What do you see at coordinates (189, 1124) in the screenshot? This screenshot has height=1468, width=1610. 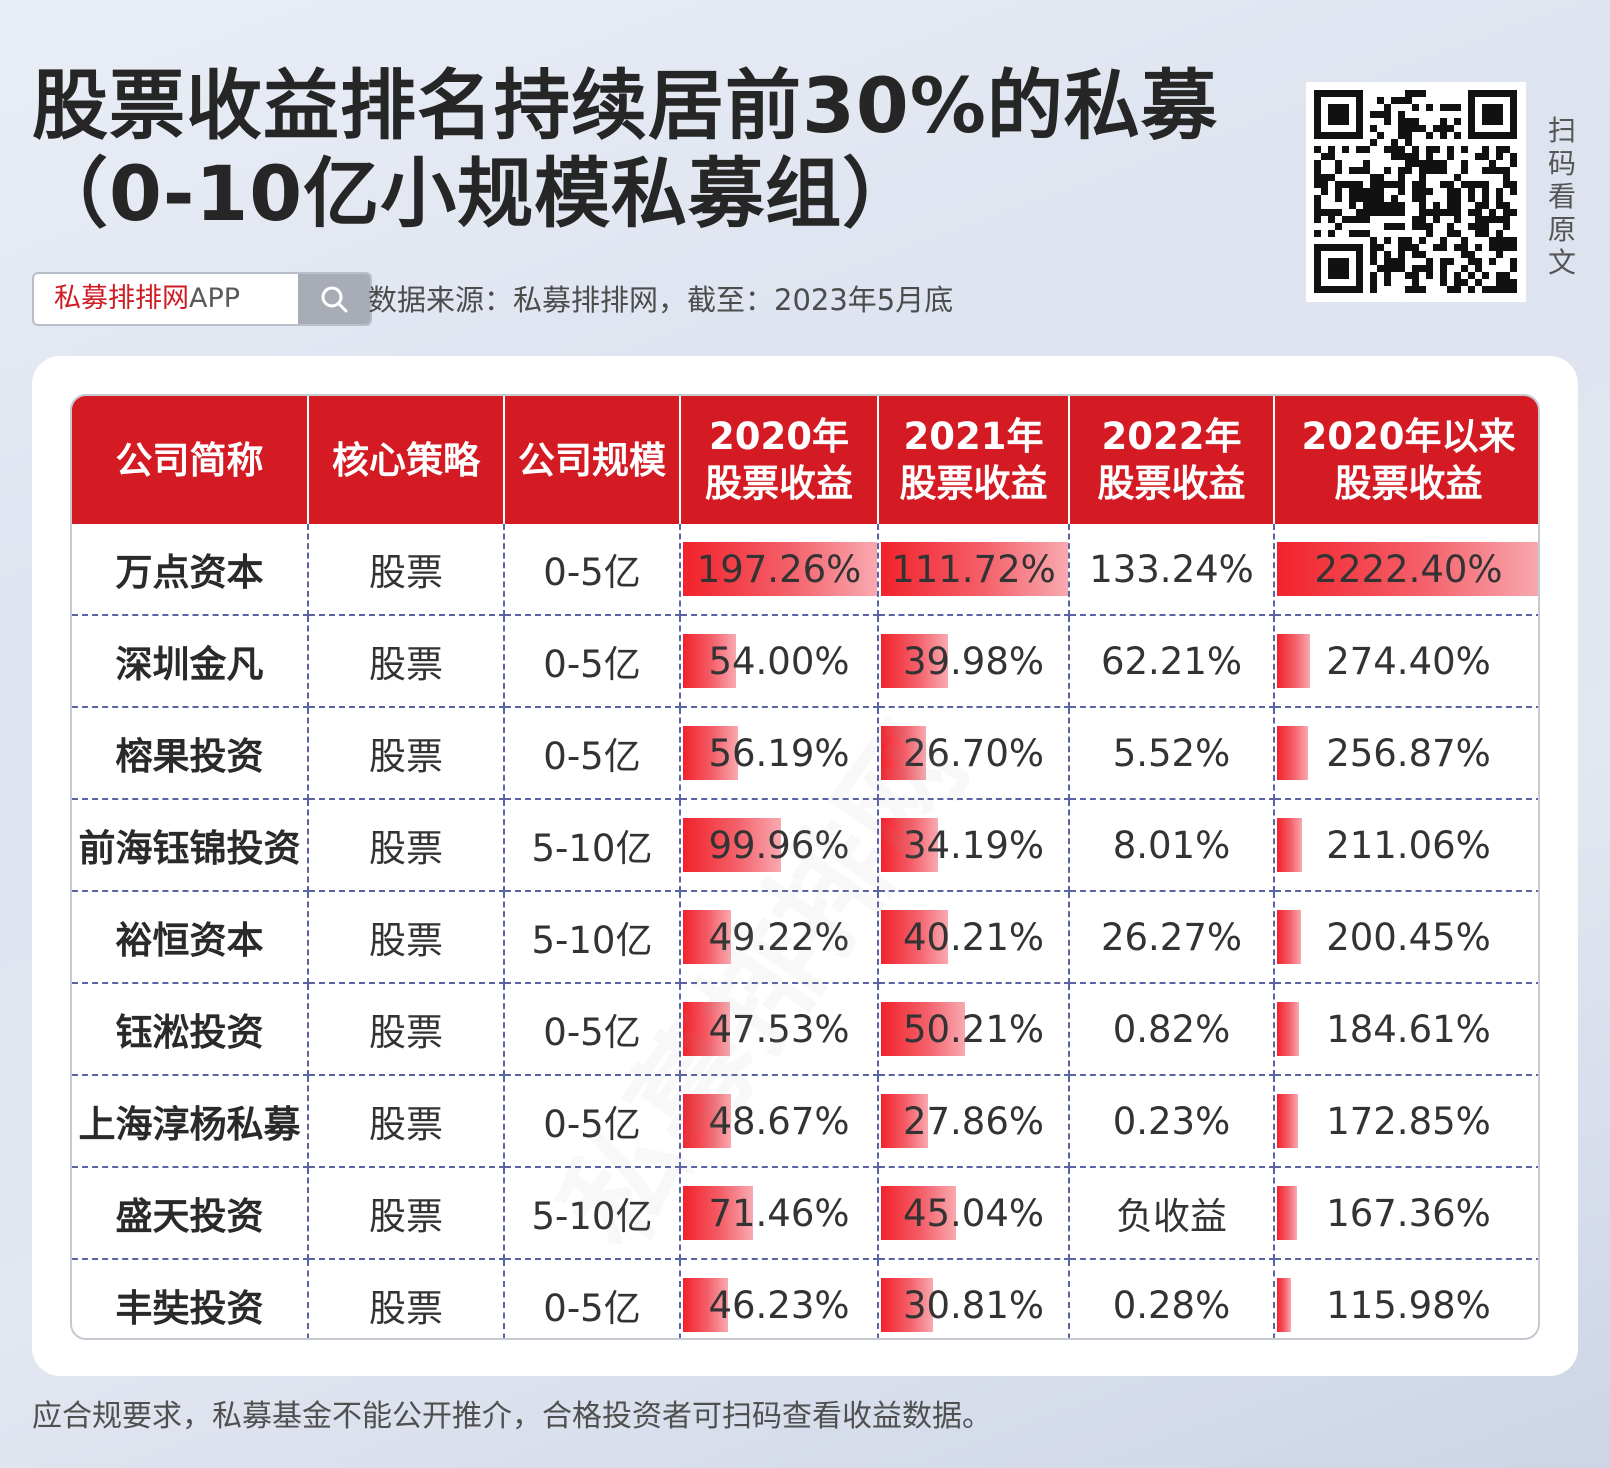 I see `cell-value: 上海淳杨私募` at bounding box center [189, 1124].